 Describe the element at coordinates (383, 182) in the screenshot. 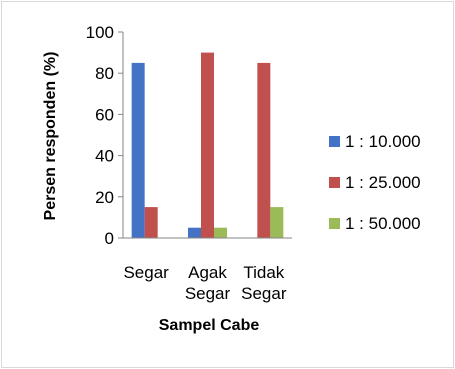

I see `legend-label-2: 1 : 25.000` at that location.